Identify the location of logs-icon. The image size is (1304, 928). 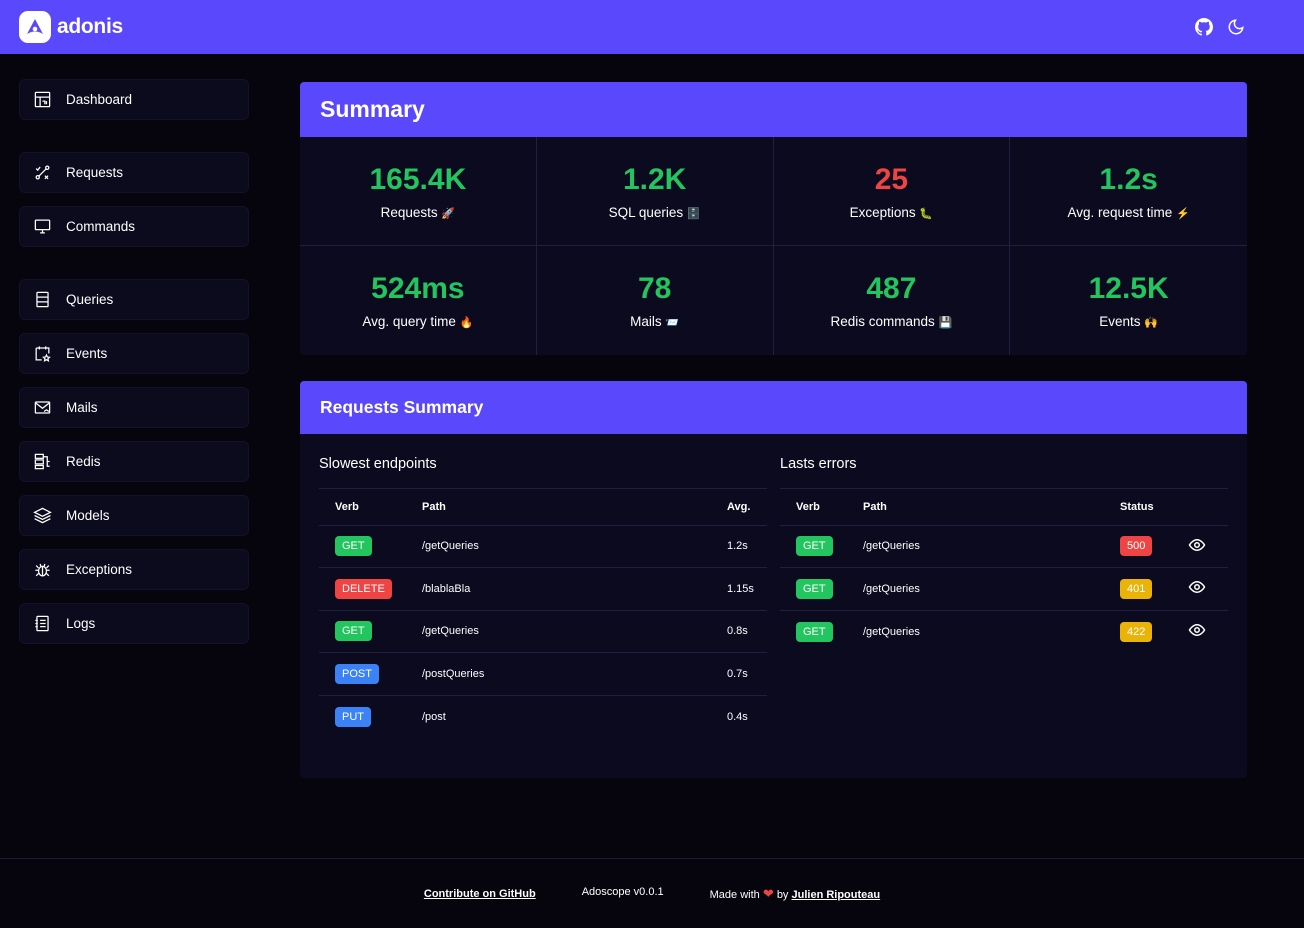
(42, 623).